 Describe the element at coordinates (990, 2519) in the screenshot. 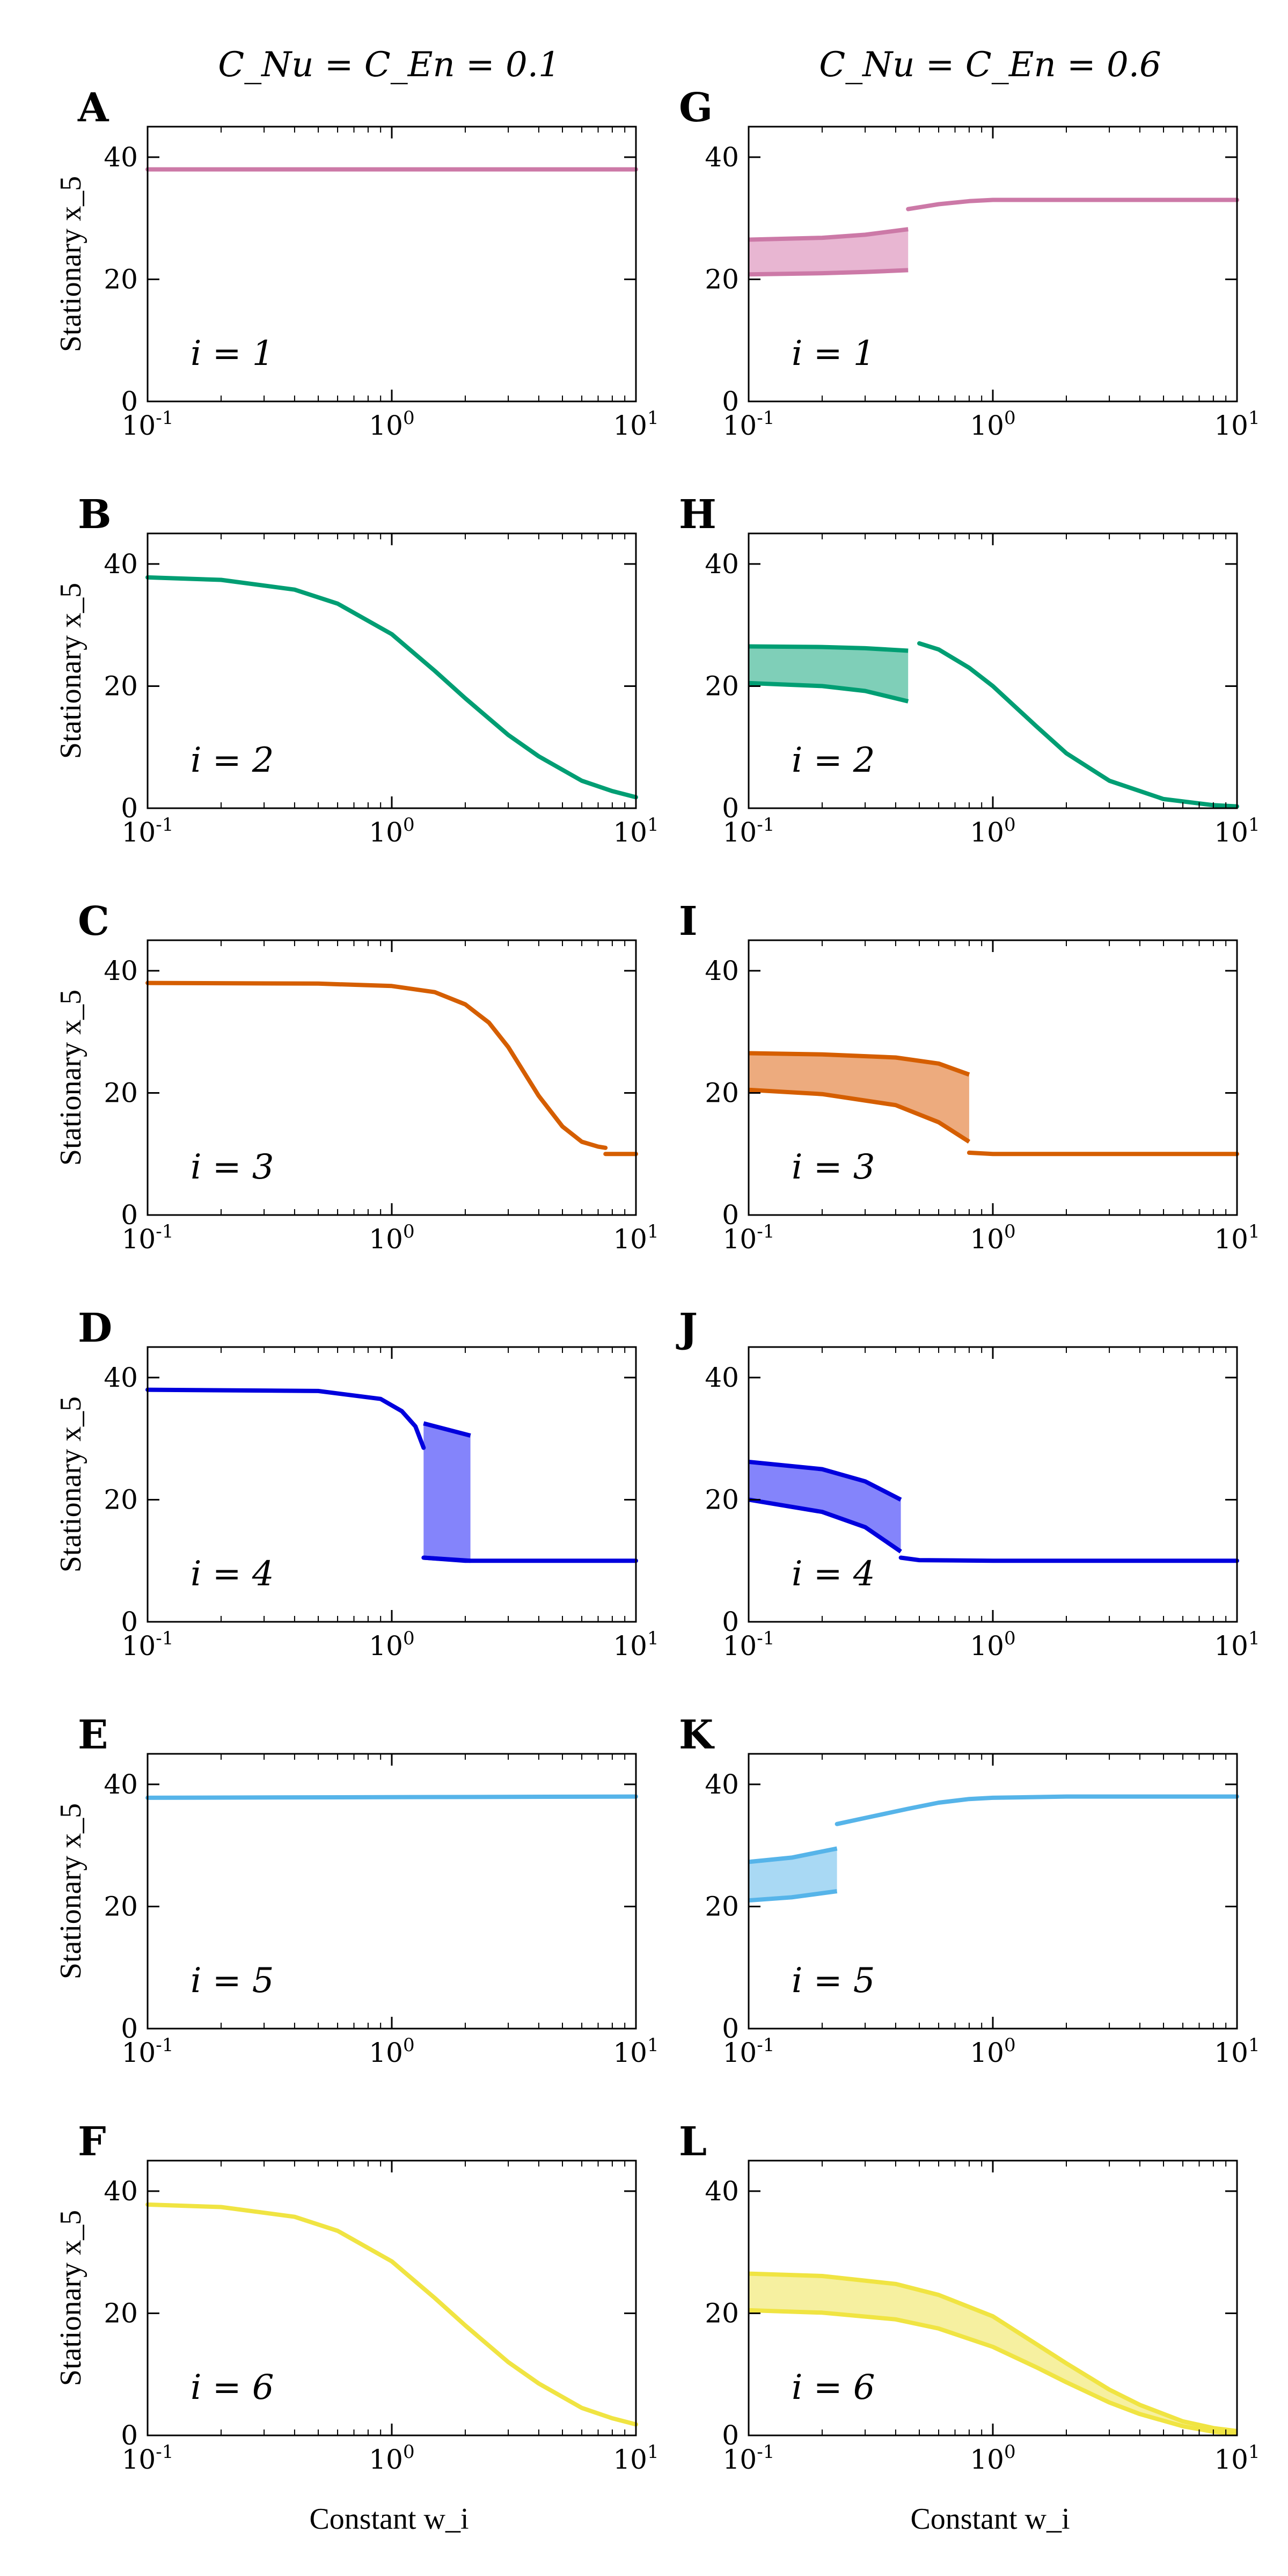

I see `x-axis-label-right: Constant w_i` at that location.